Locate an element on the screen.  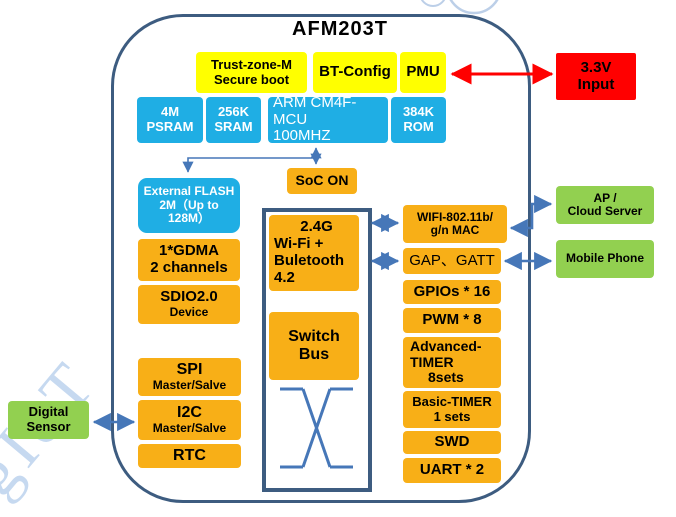
block-label: Sensor is located at coordinates (48, 426).